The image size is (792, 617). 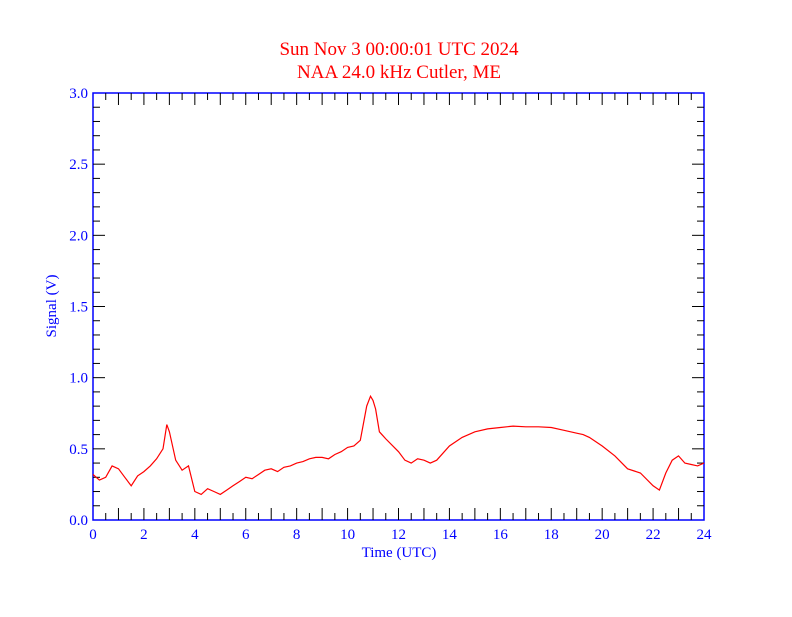 What do you see at coordinates (246, 535) in the screenshot?
I see `x-tick-label: 6` at bounding box center [246, 535].